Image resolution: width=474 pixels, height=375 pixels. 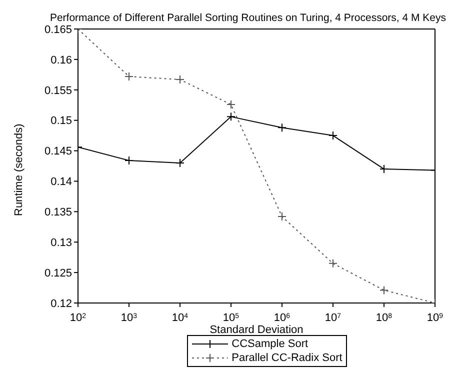 I want to click on x-tick-label: 10$^{4}$, so click(x=180, y=318).